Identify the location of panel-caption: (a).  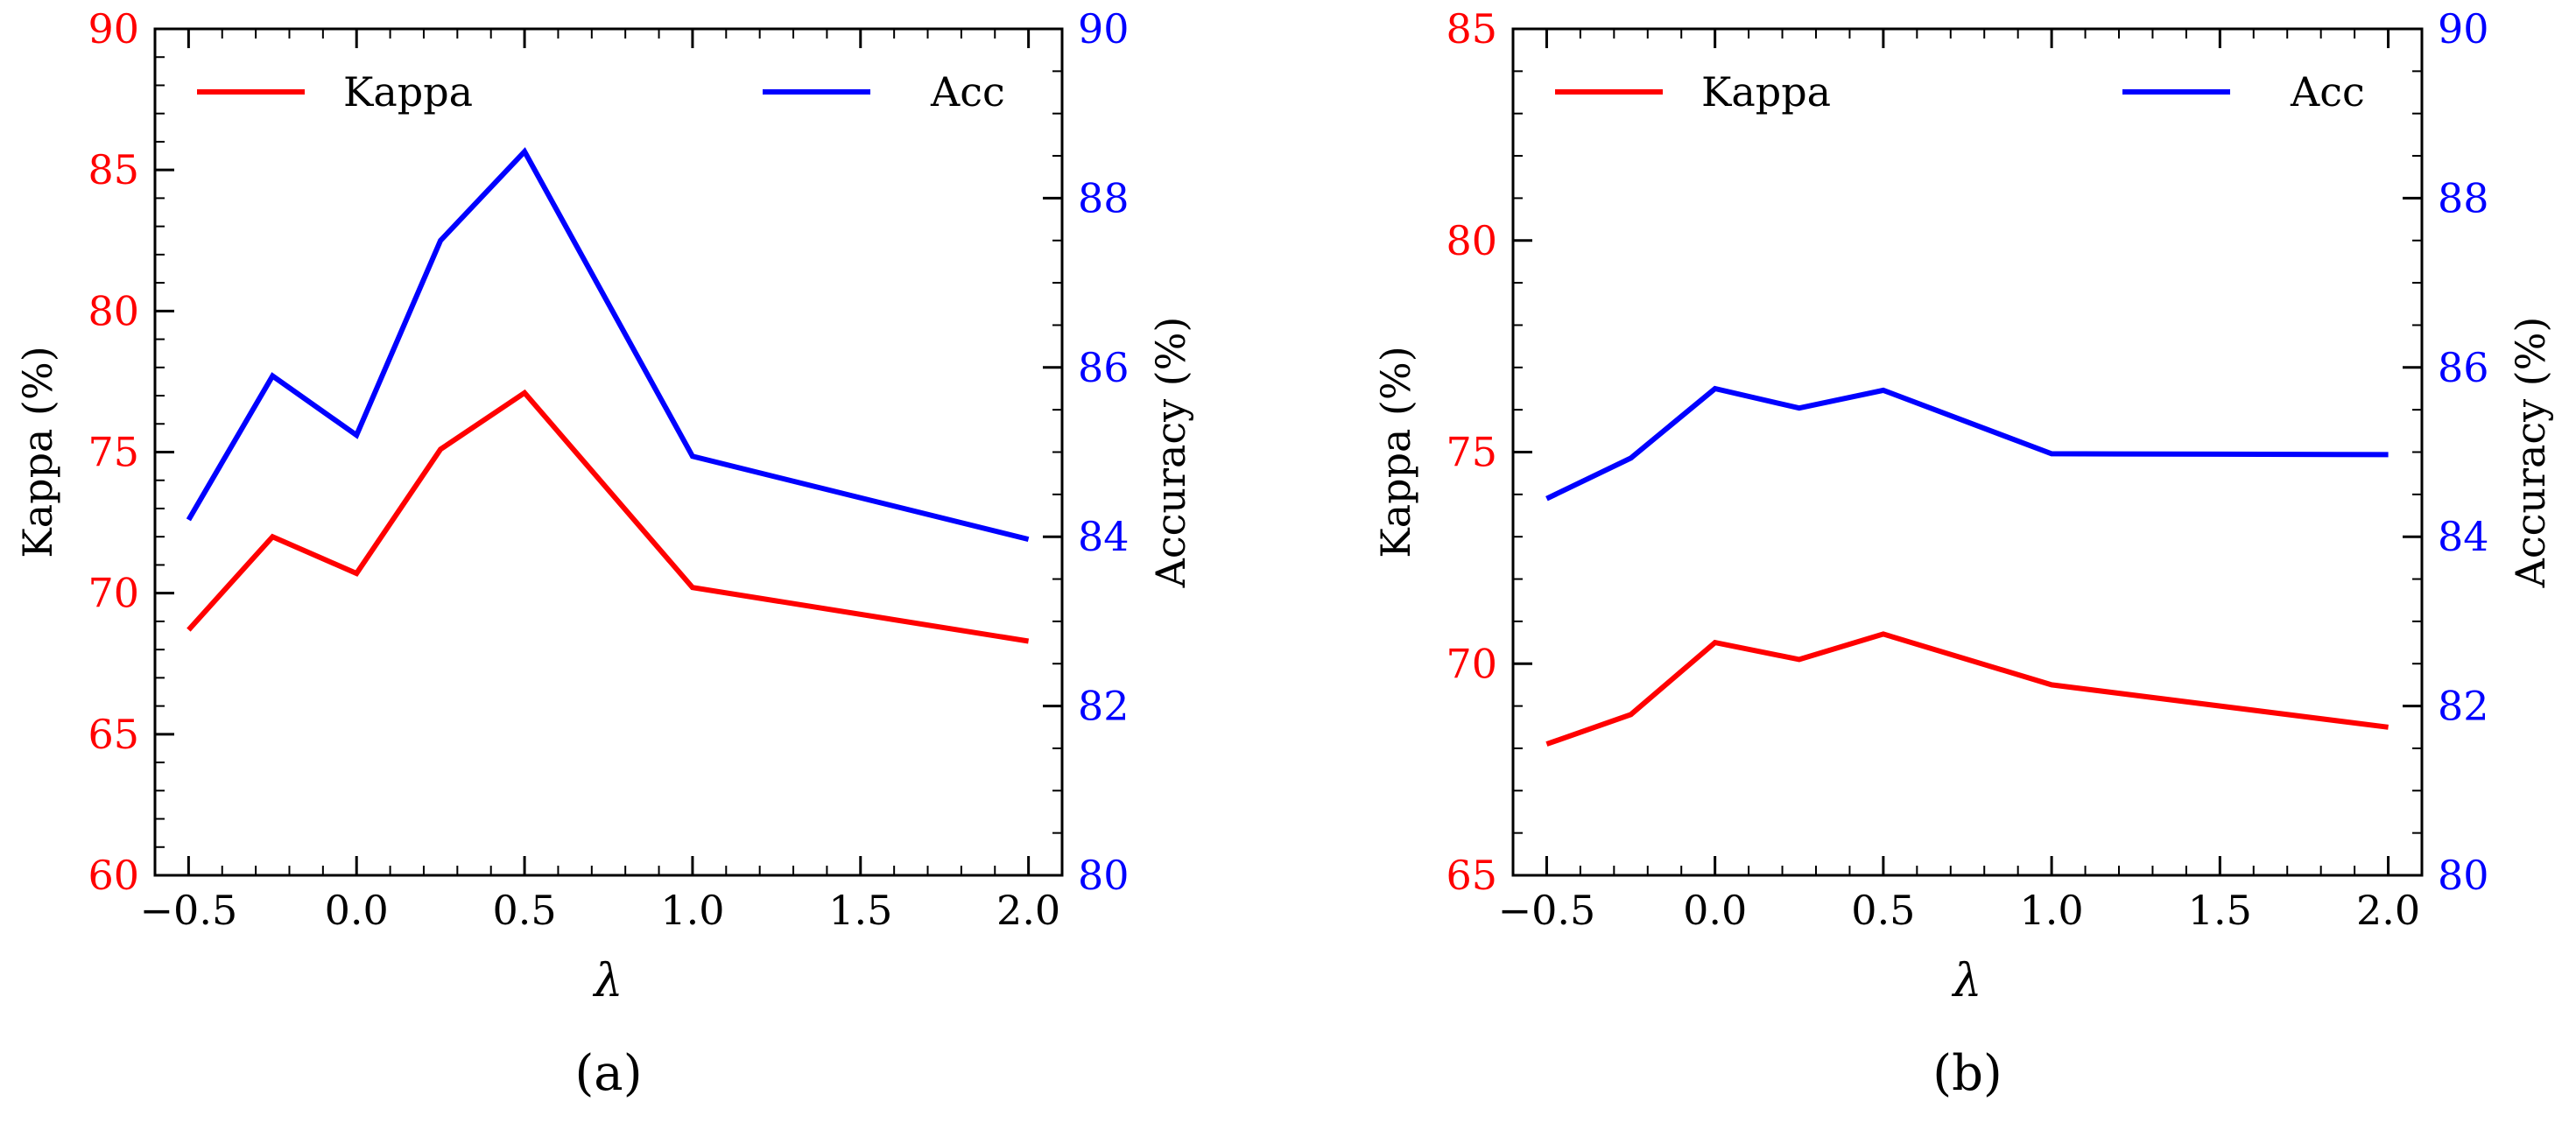
(608, 1073).